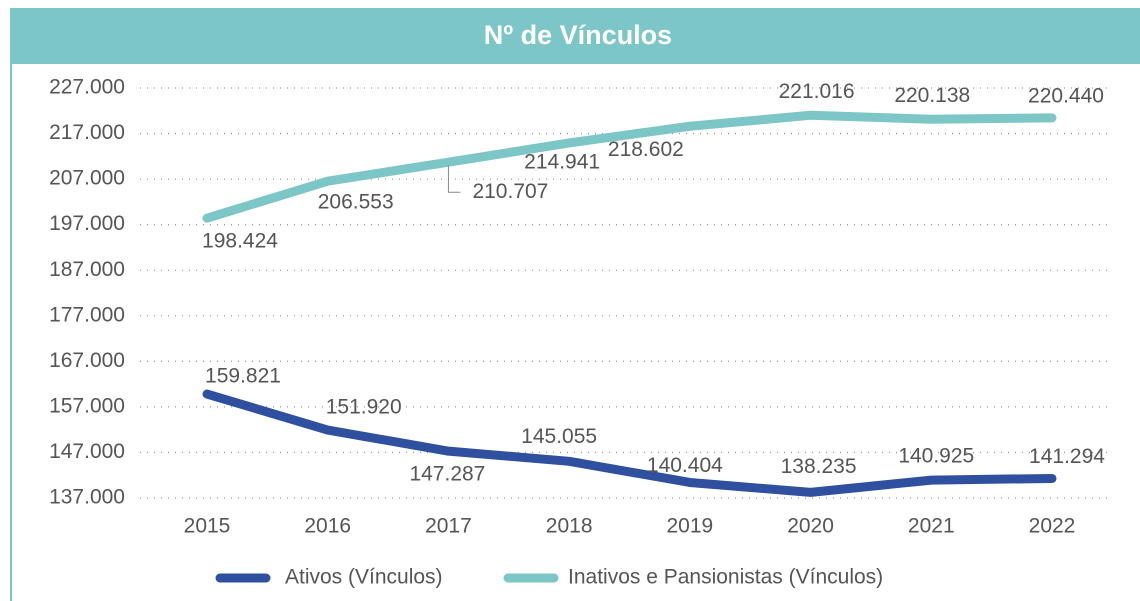 This screenshot has height=601, width=1140. What do you see at coordinates (87, 405) in the screenshot?
I see `y-tick-label: 157.000` at bounding box center [87, 405].